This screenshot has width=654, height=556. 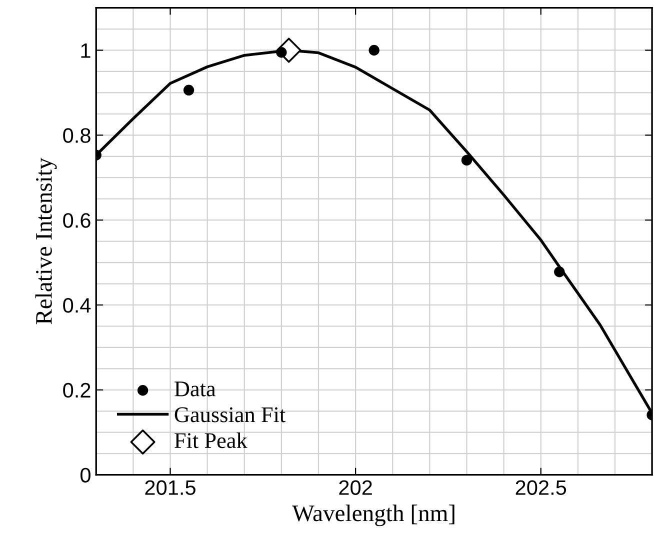 What do you see at coordinates (76, 135) in the screenshot?
I see `y-tick-label: 0.8` at bounding box center [76, 135].